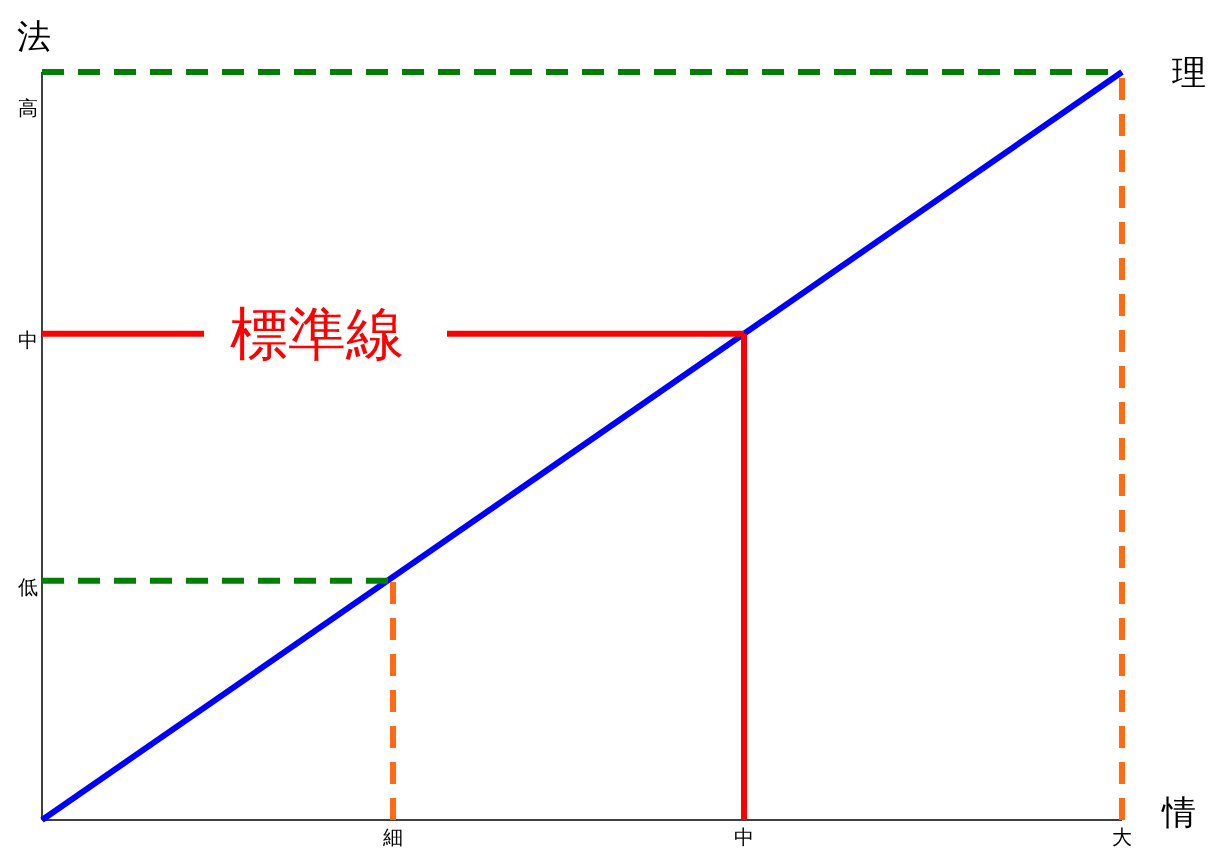 This screenshot has height=863, width=1217. Describe the element at coordinates (28, 339) in the screenshot. I see `text: 中` at that location.